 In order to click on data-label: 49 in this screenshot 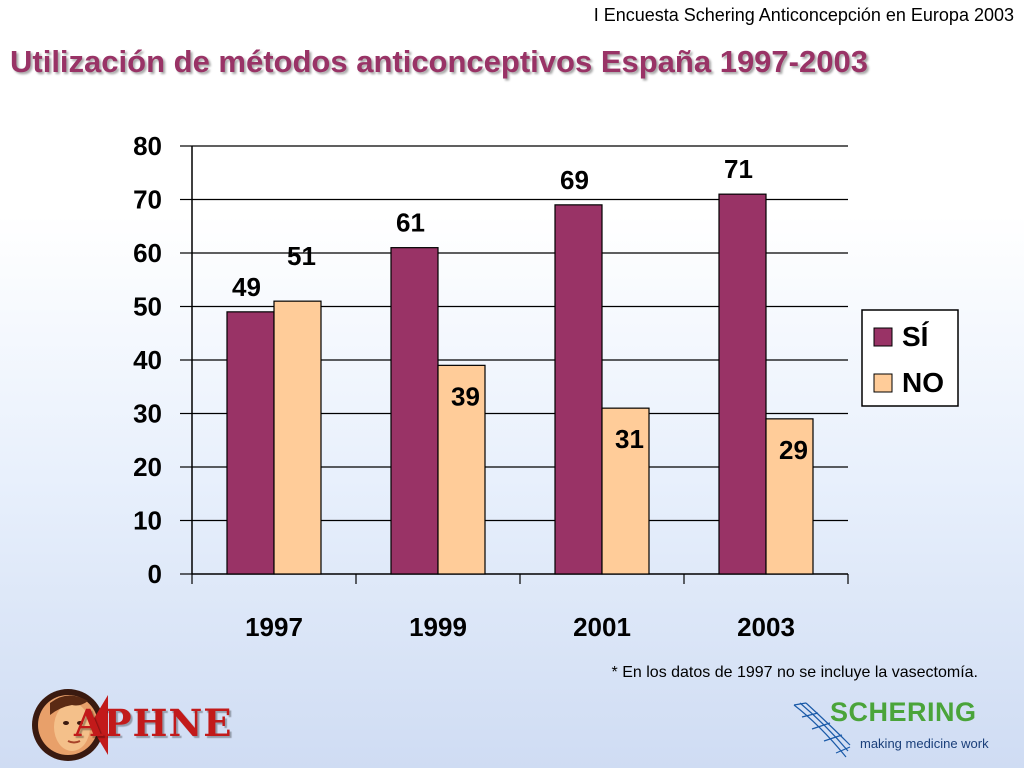, I will do `click(246, 287)`.